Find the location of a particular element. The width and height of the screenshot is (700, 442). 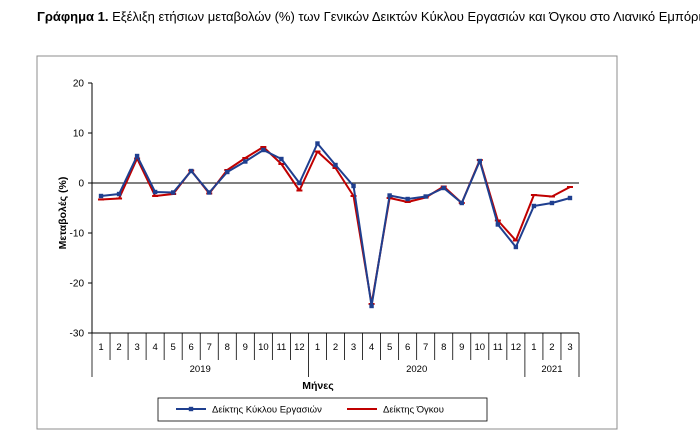

legend-label: Δείκτης Όγκου is located at coordinates (413, 410).